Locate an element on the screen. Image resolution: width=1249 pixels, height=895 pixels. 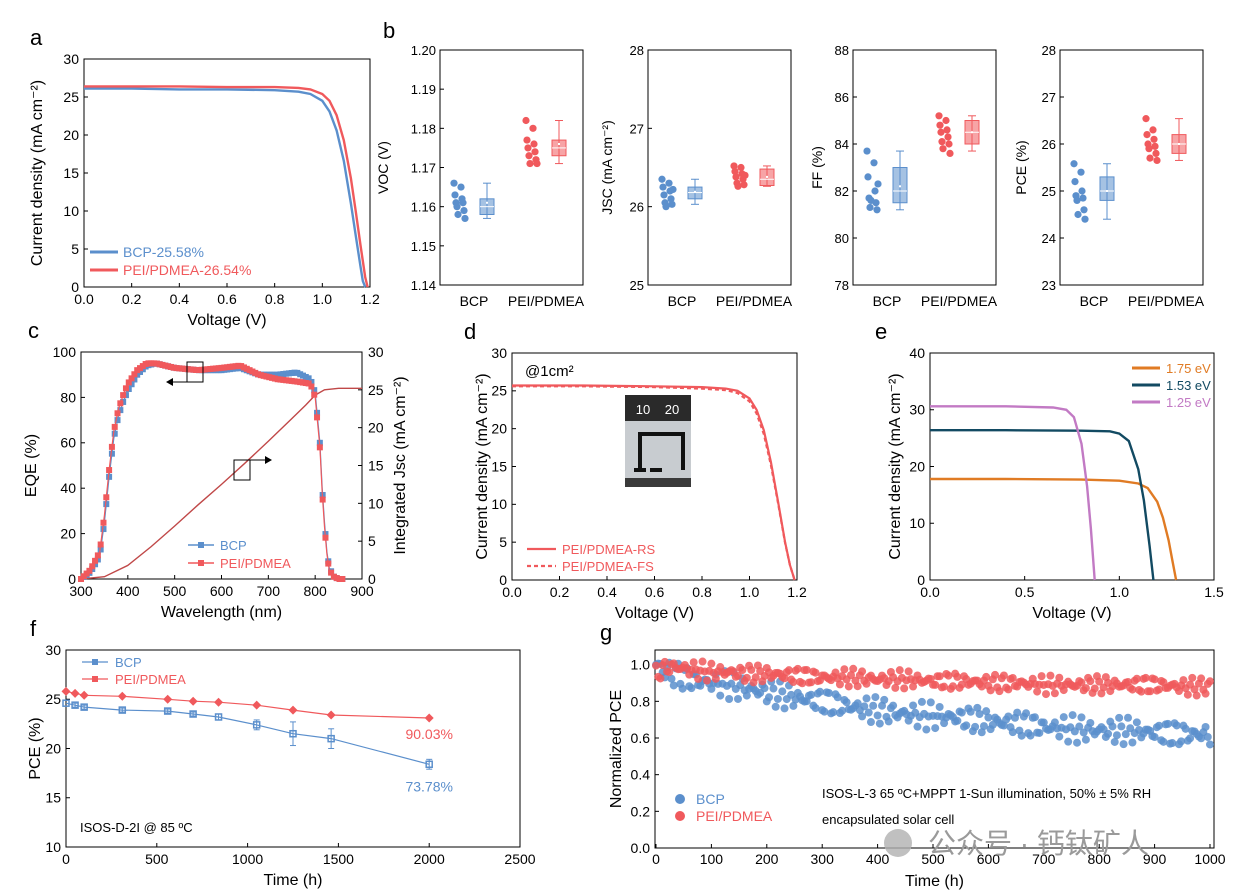
y-tick-label: 1.20 is located at coordinates (423, 50).